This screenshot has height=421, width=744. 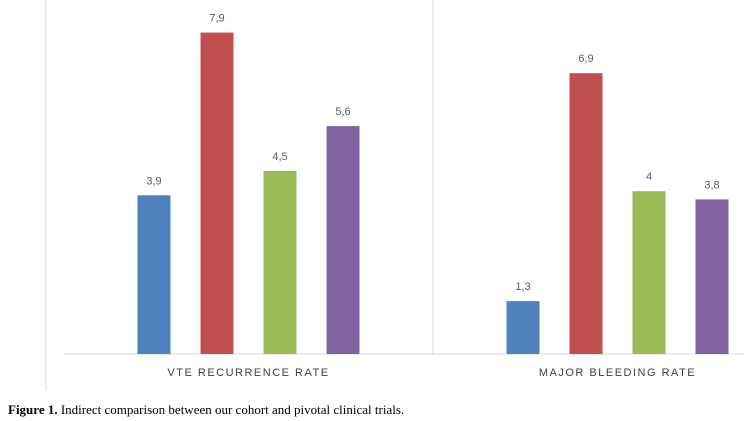 I want to click on data-label-series4-cat2: 3,8, so click(x=711, y=185).